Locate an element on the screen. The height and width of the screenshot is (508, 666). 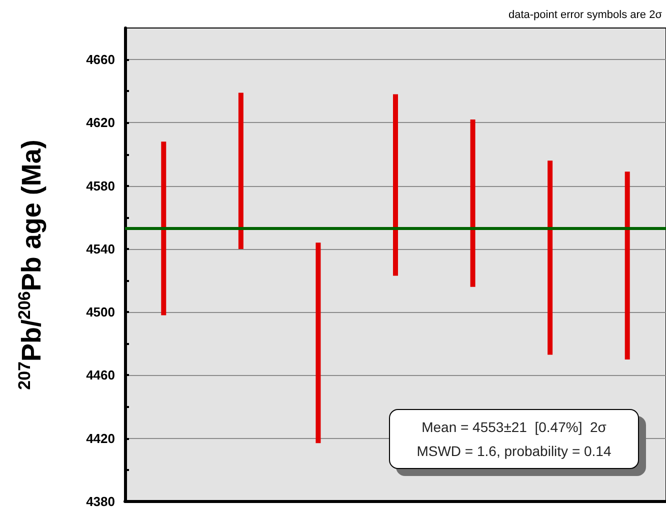
y-tick-label: 4660 is located at coordinates (100, 60).